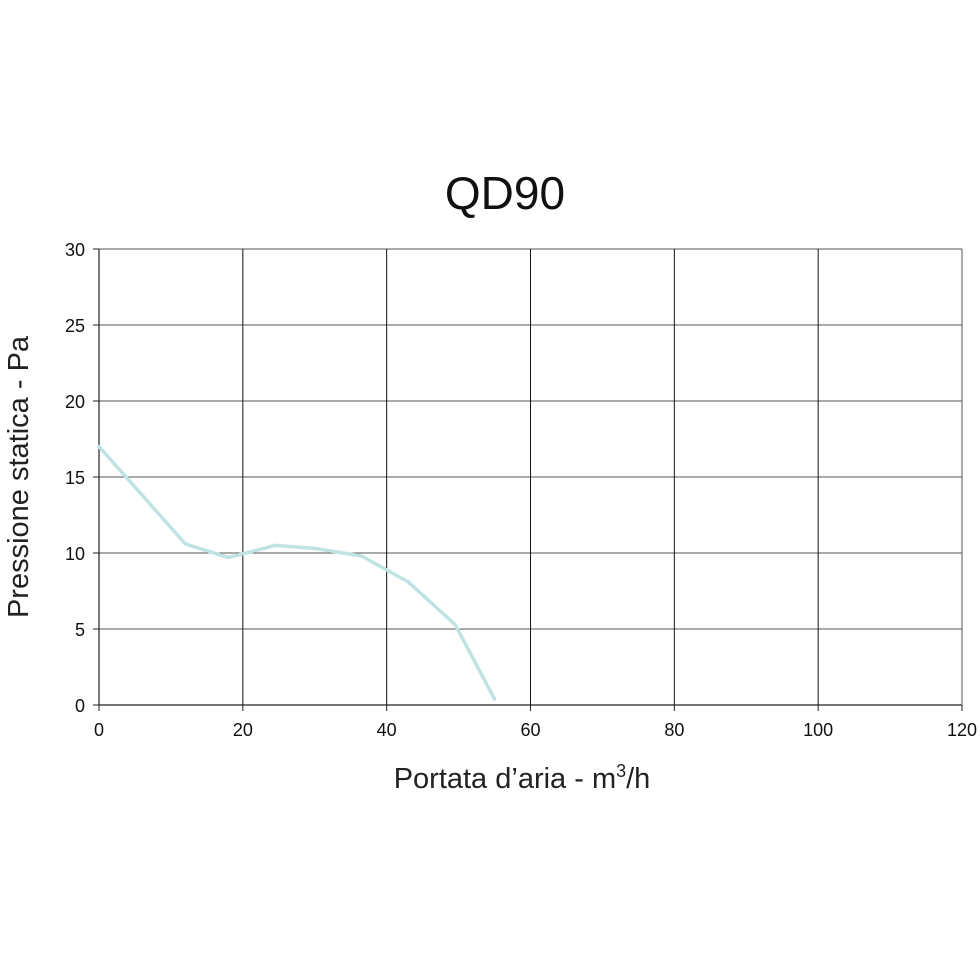 The height and width of the screenshot is (980, 980). Describe the element at coordinates (75, 326) in the screenshot. I see `y-tick-label: 25` at that location.